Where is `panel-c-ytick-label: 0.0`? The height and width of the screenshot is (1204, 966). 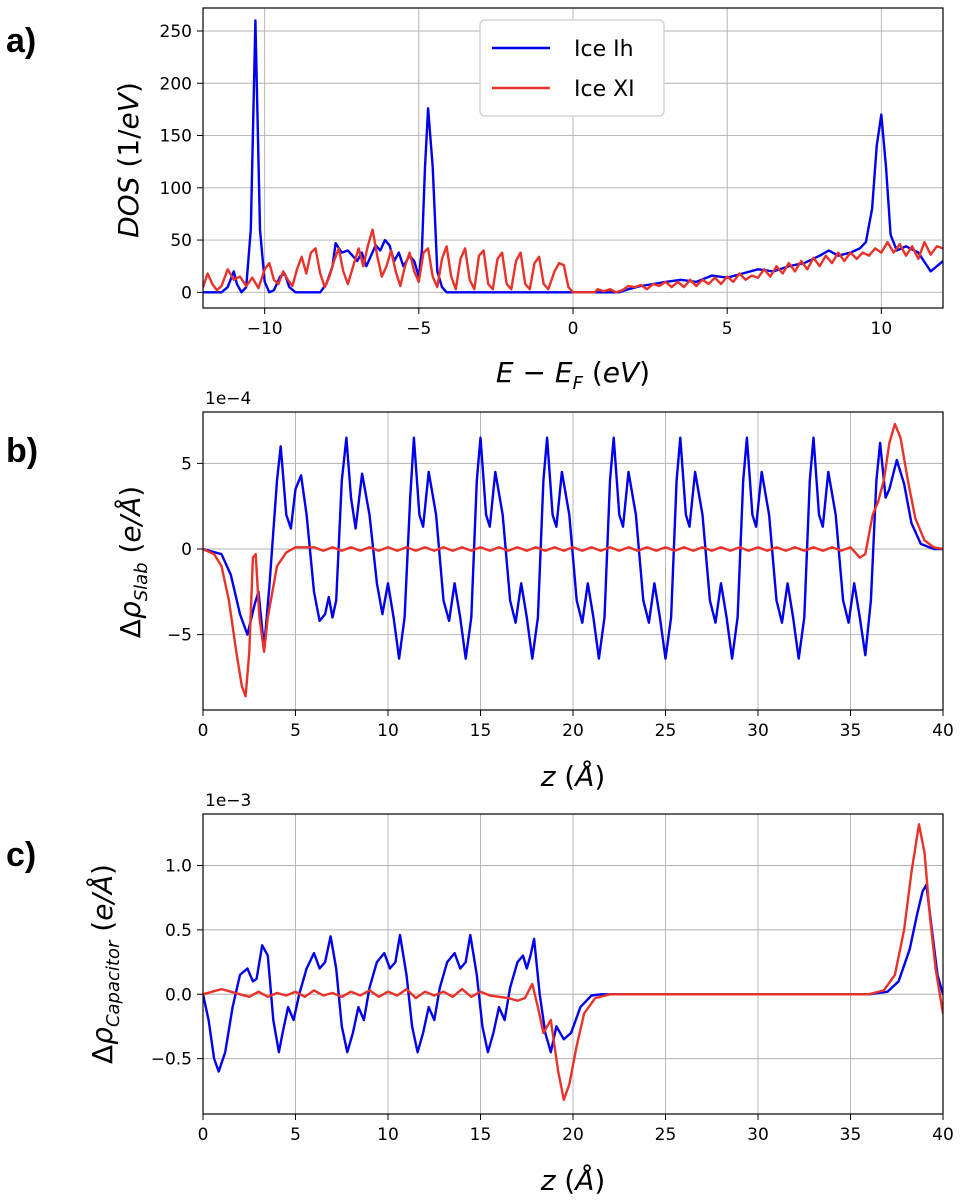 panel-c-ytick-label: 0.0 is located at coordinates (178, 995).